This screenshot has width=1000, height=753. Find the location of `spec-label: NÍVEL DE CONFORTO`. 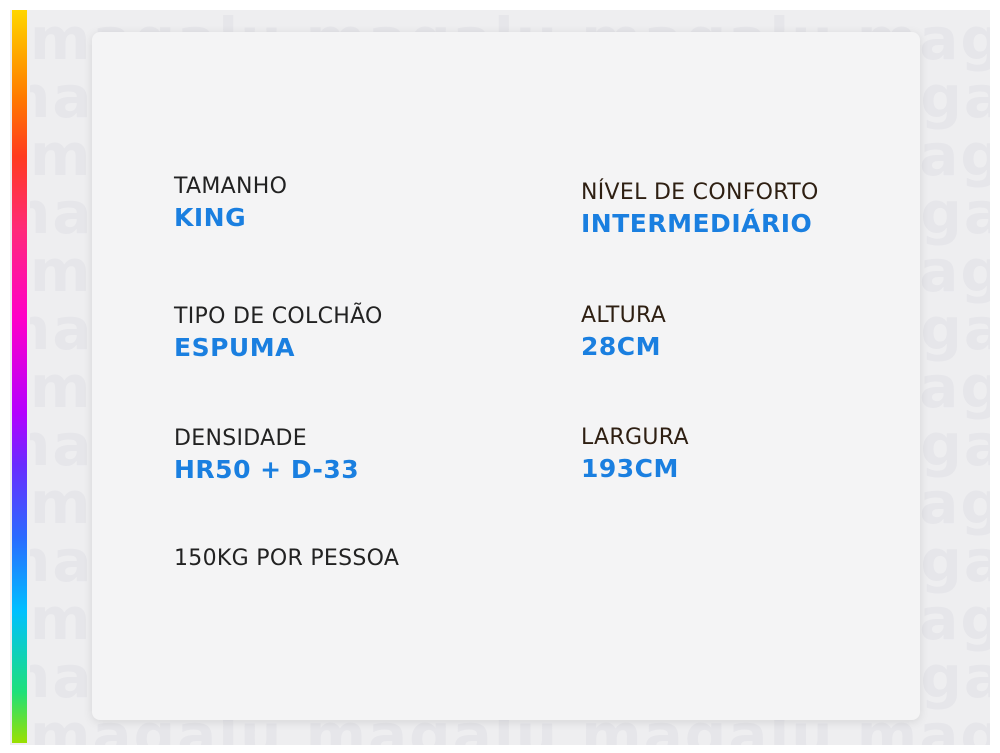

spec-label: NÍVEL DE CONFORTO is located at coordinates (700, 192).